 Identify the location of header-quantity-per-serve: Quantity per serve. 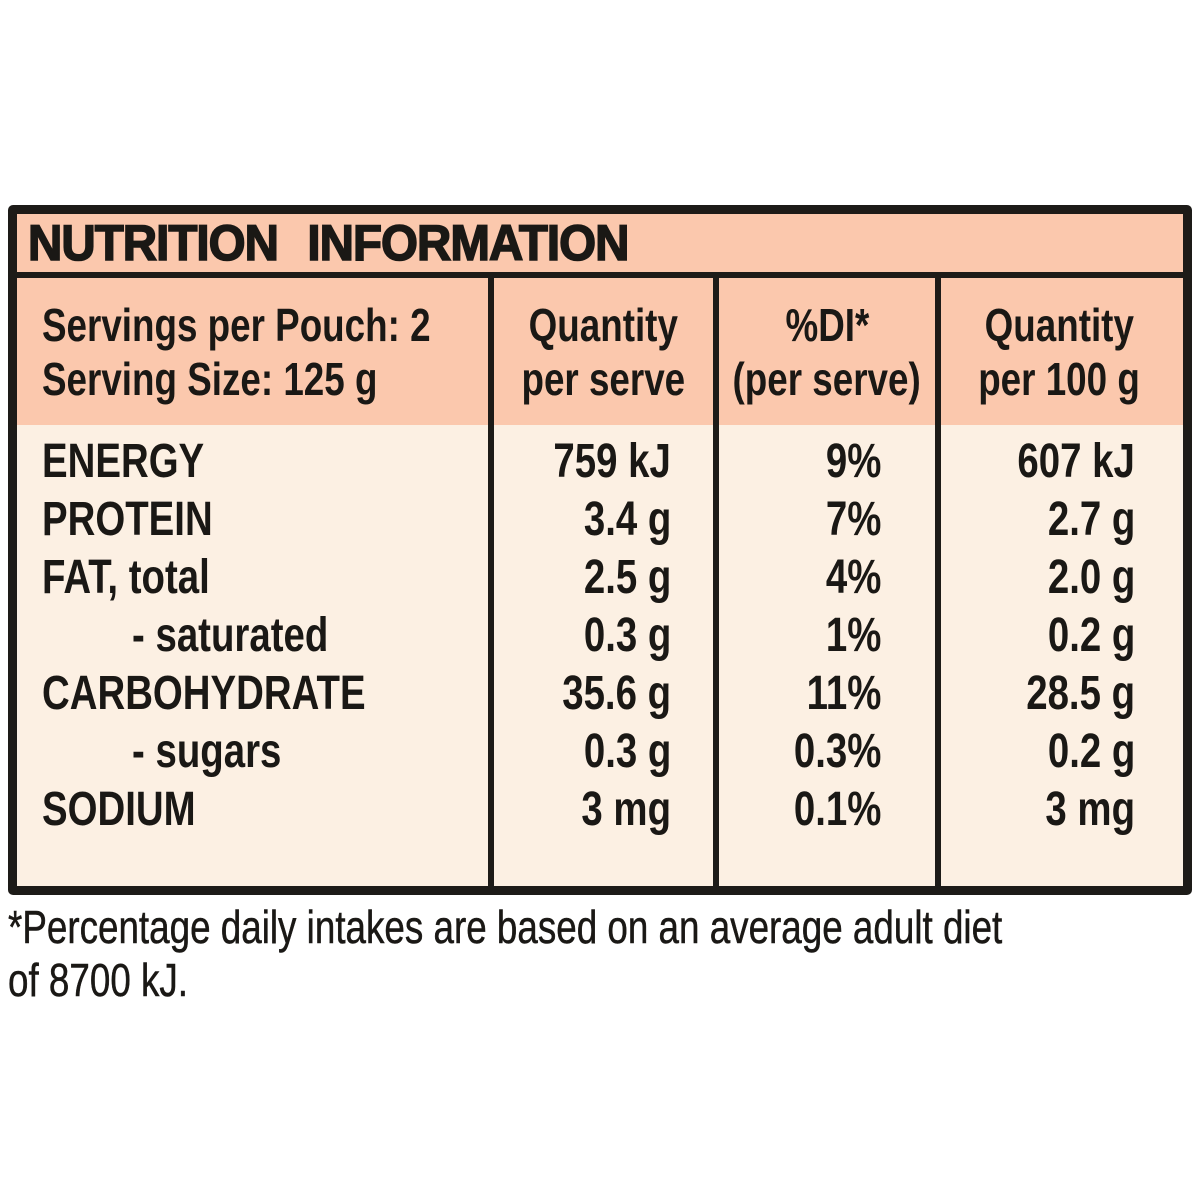
(603, 351).